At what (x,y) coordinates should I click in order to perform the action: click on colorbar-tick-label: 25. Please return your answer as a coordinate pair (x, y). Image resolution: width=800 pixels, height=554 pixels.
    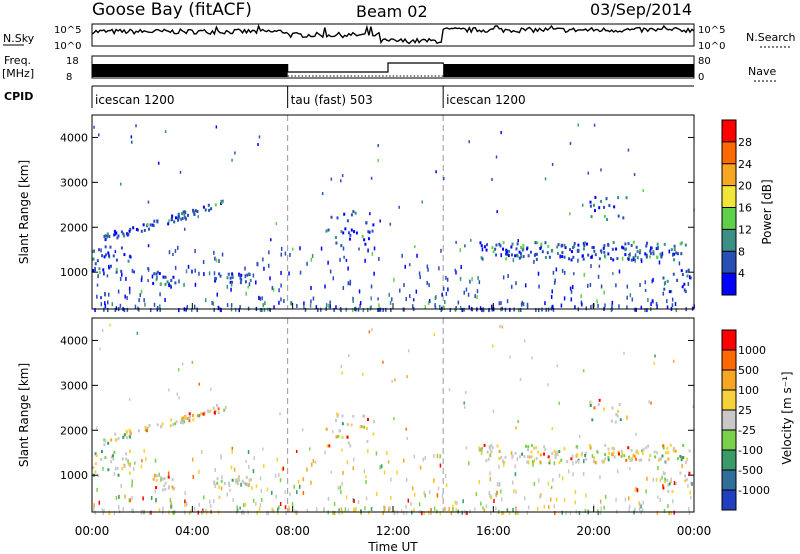
    Looking at the image, I should click on (745, 410).